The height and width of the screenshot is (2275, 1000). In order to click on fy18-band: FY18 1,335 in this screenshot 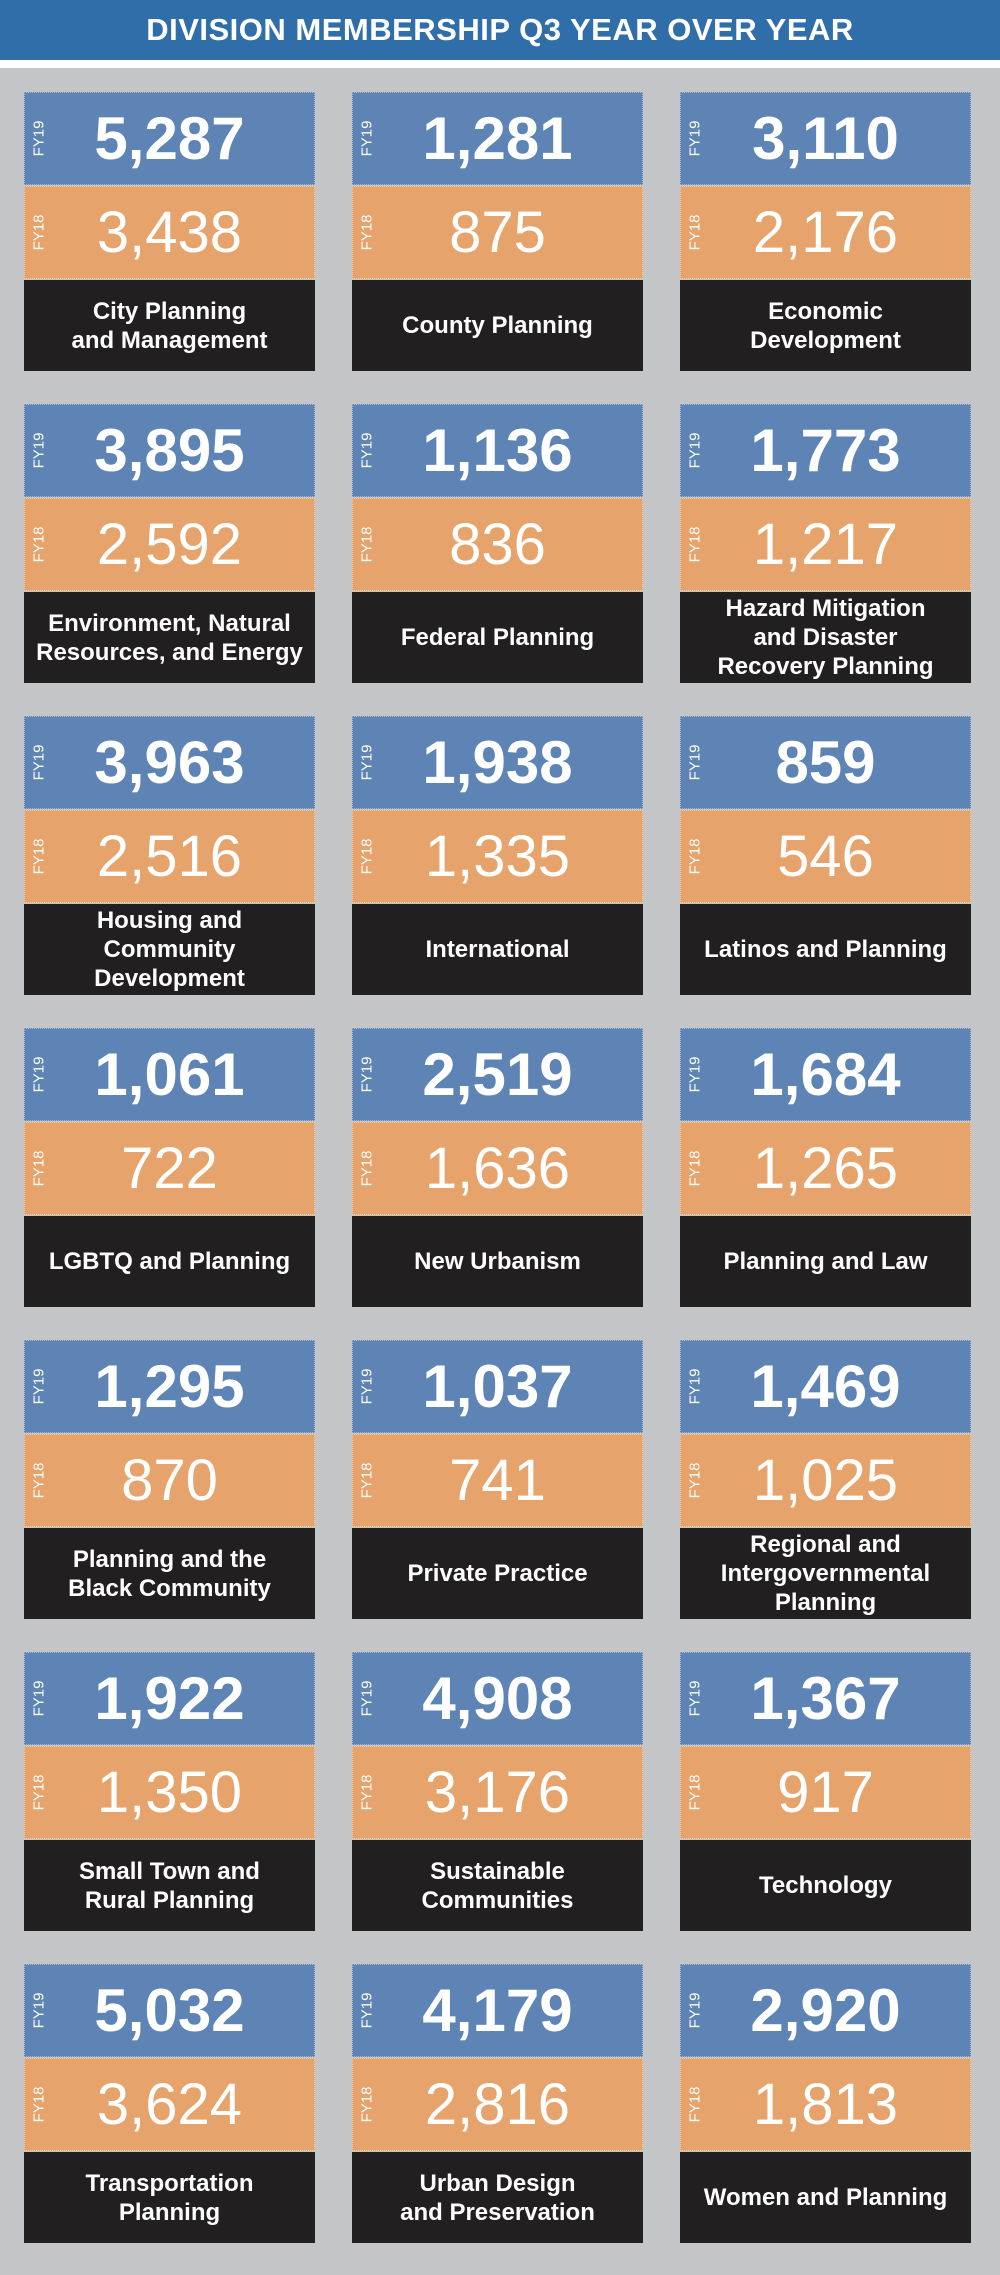, I will do `click(497, 856)`.